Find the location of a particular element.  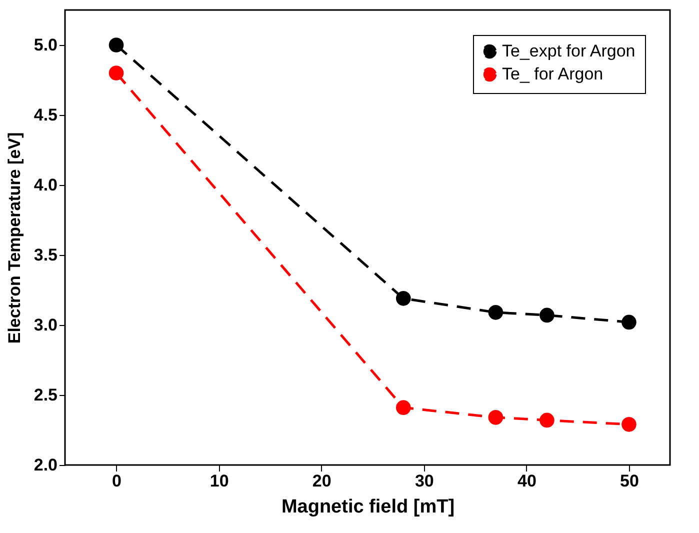

y-tick-label: 3.0 is located at coordinates (46, 325).